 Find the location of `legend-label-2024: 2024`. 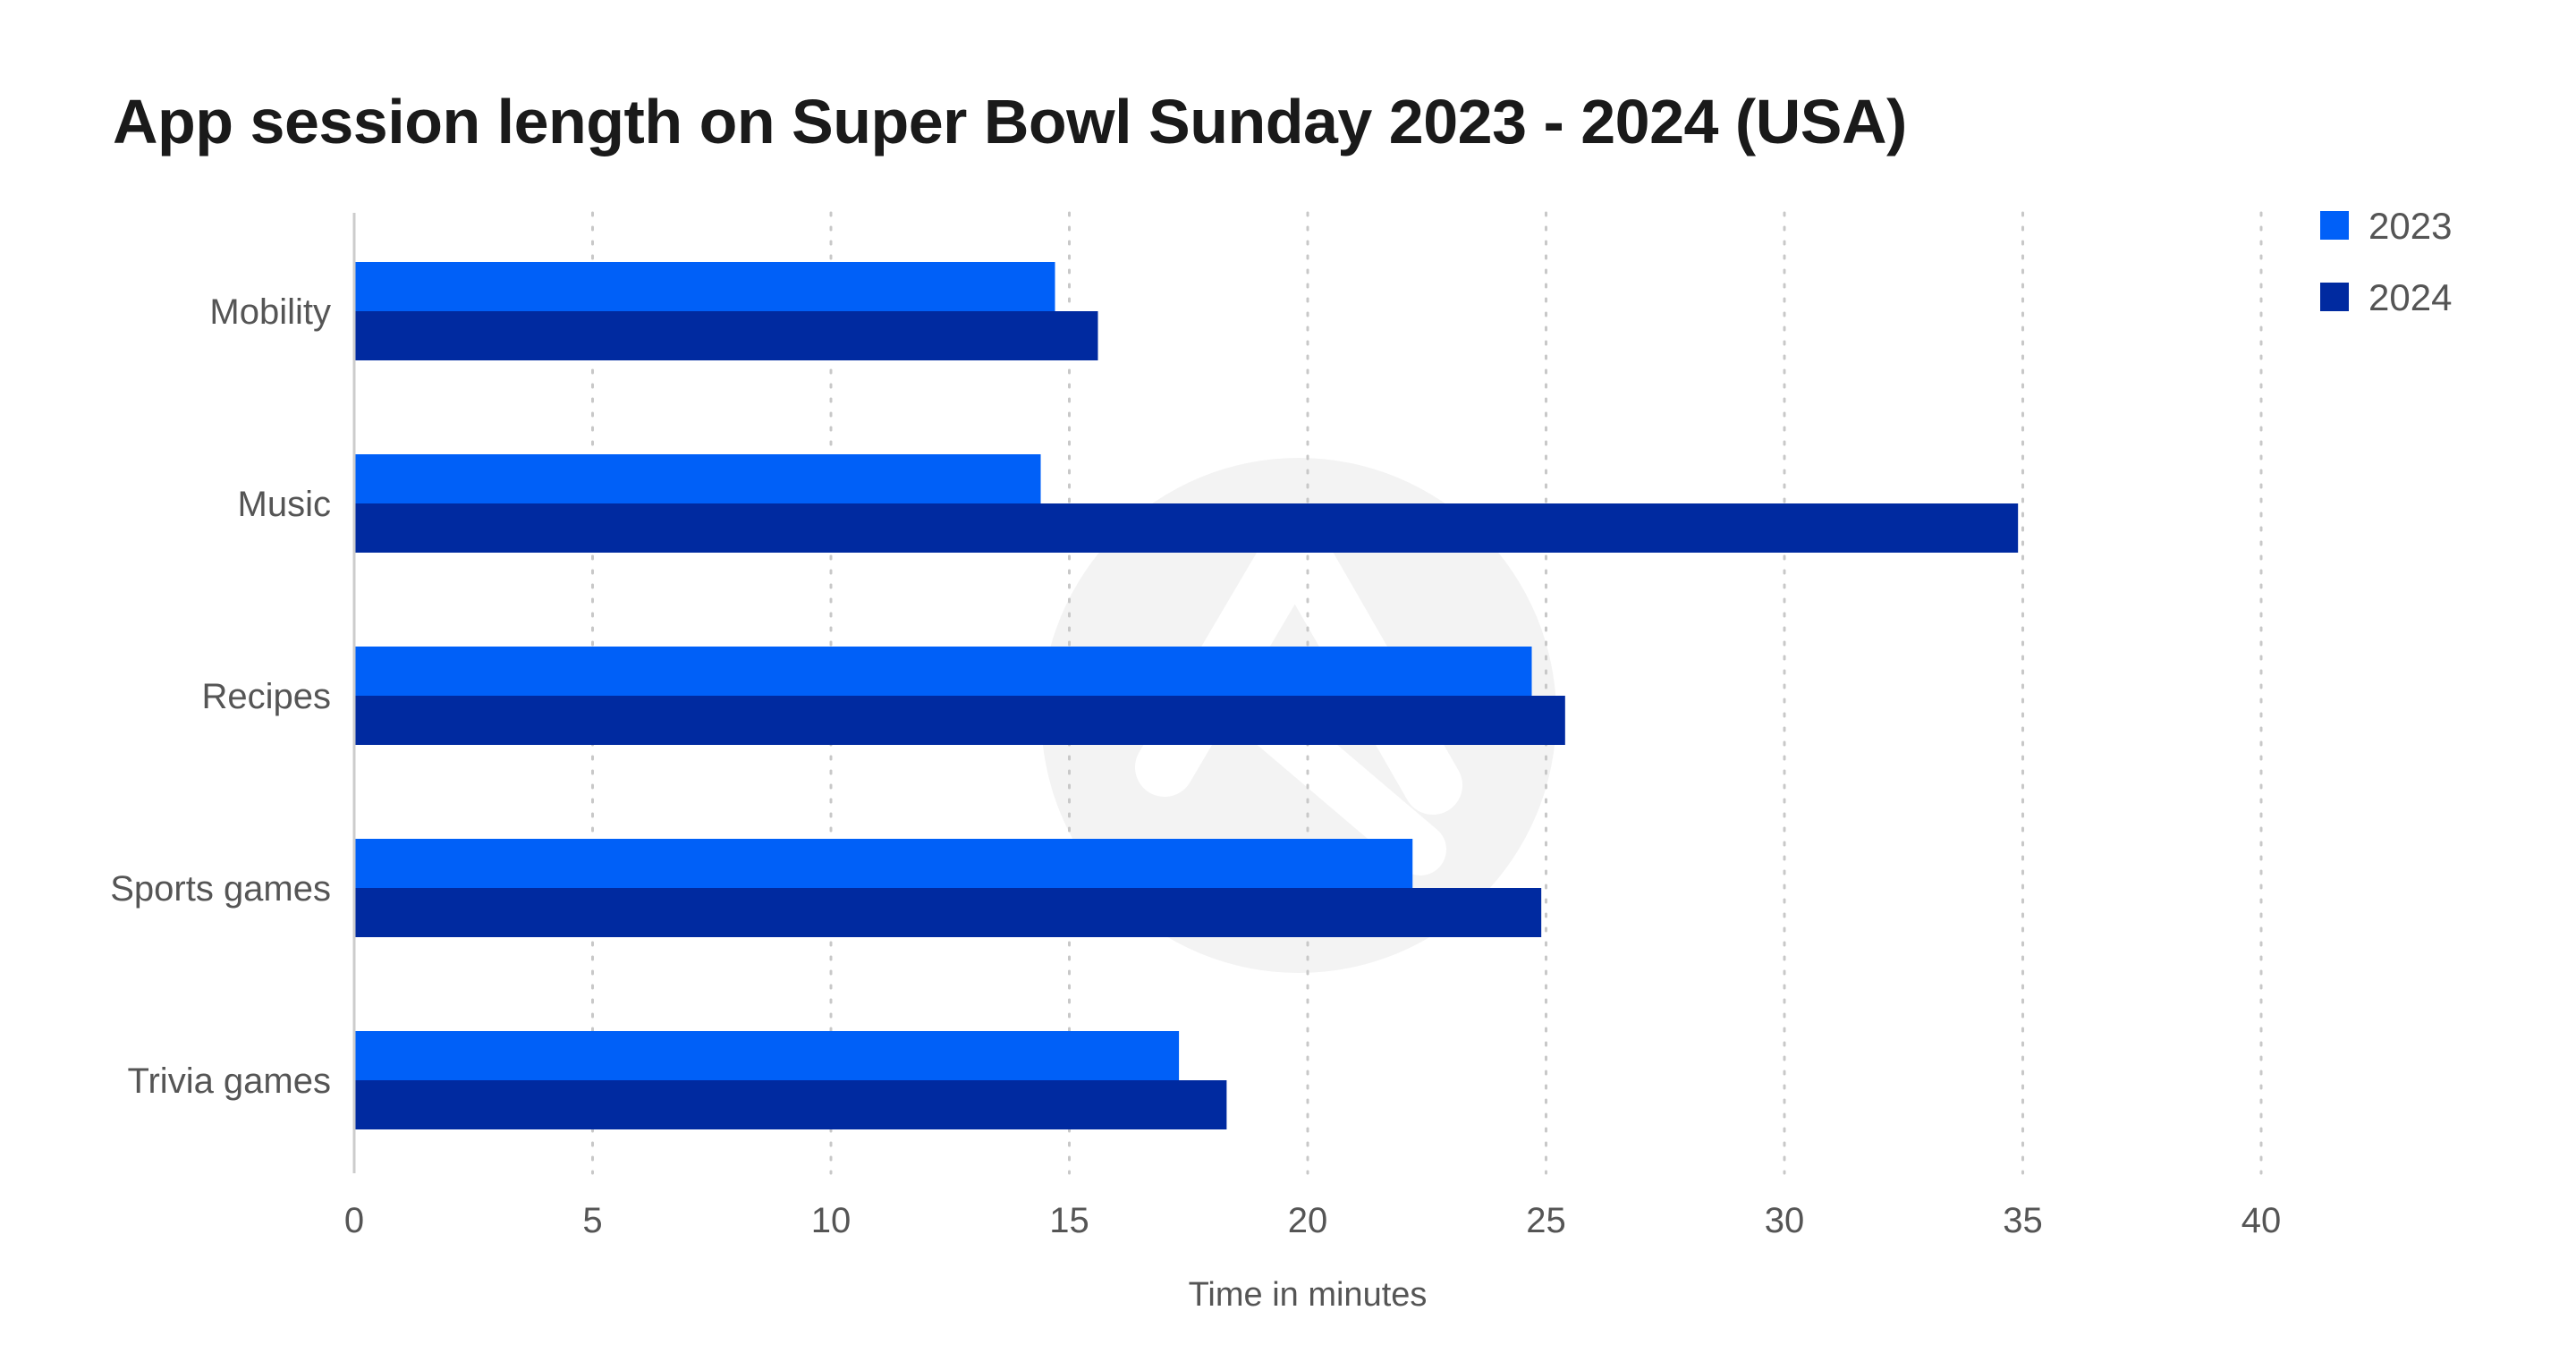

legend-label-2024: 2024 is located at coordinates (2410, 297).